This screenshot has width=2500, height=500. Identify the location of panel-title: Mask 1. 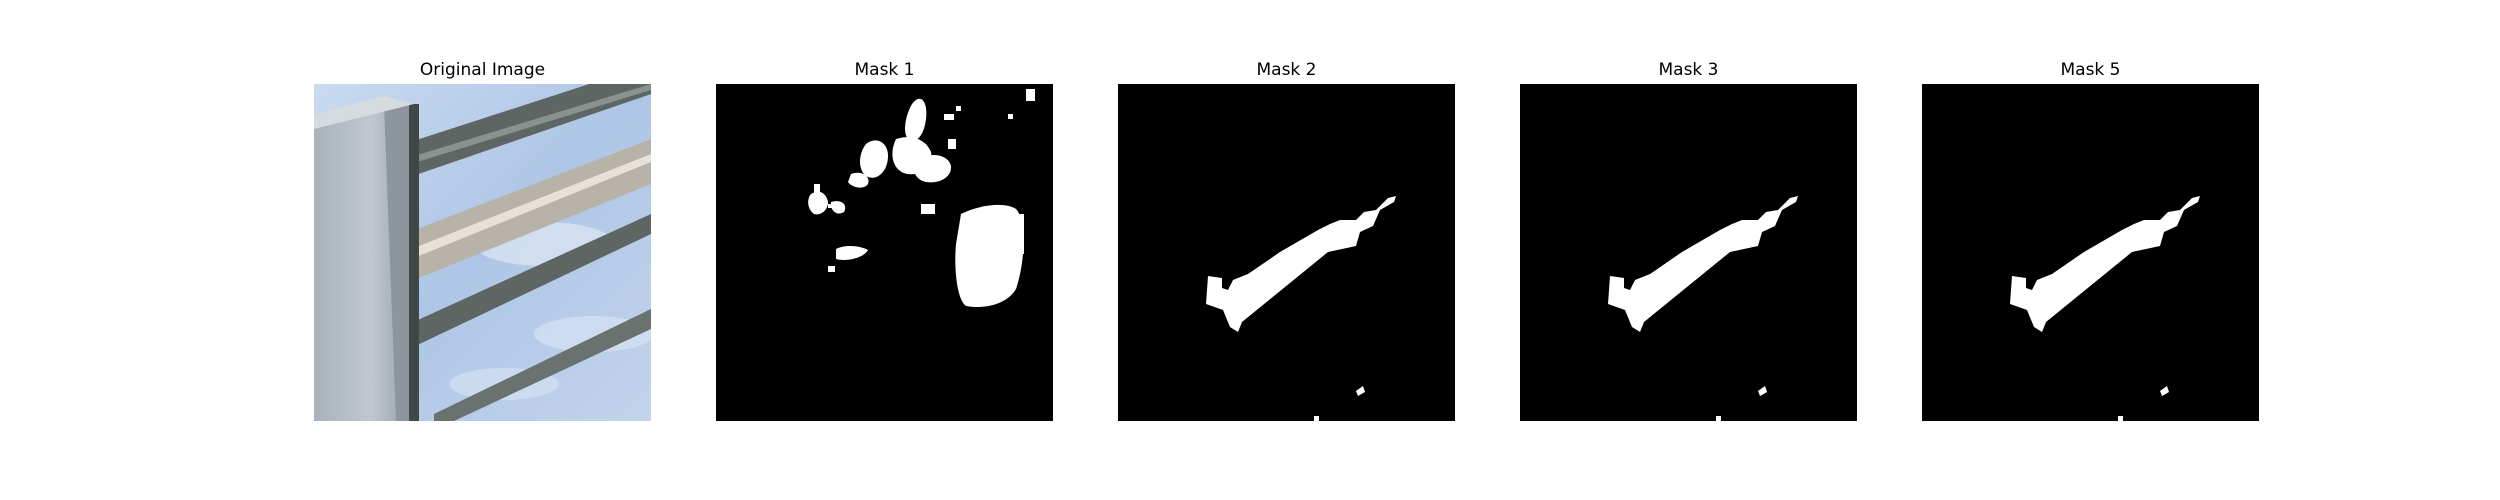
(884, 70).